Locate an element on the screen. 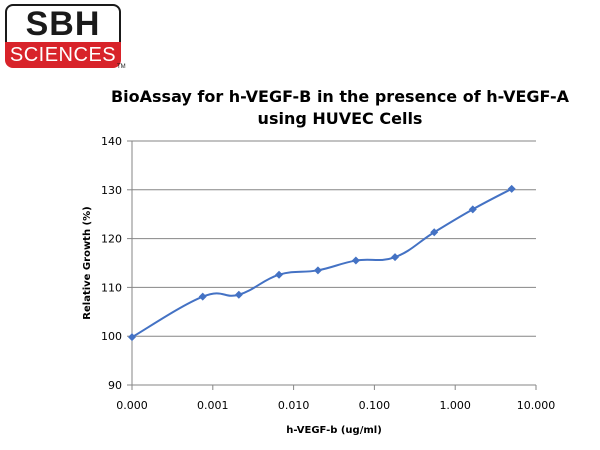 This screenshot has width=600, height=450. y-tick-label: 110 is located at coordinates (111, 287).